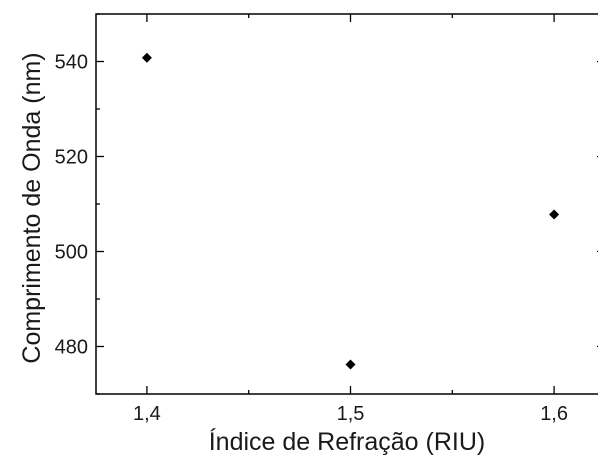  Describe the element at coordinates (71, 158) in the screenshot. I see `y-tick-label: 520` at that location.